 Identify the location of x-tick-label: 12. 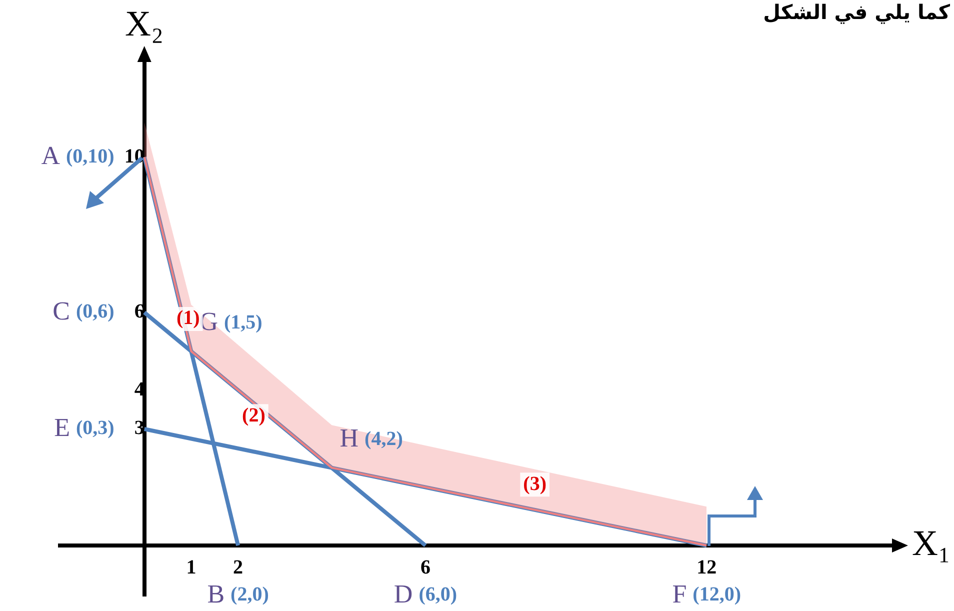
(706, 567).